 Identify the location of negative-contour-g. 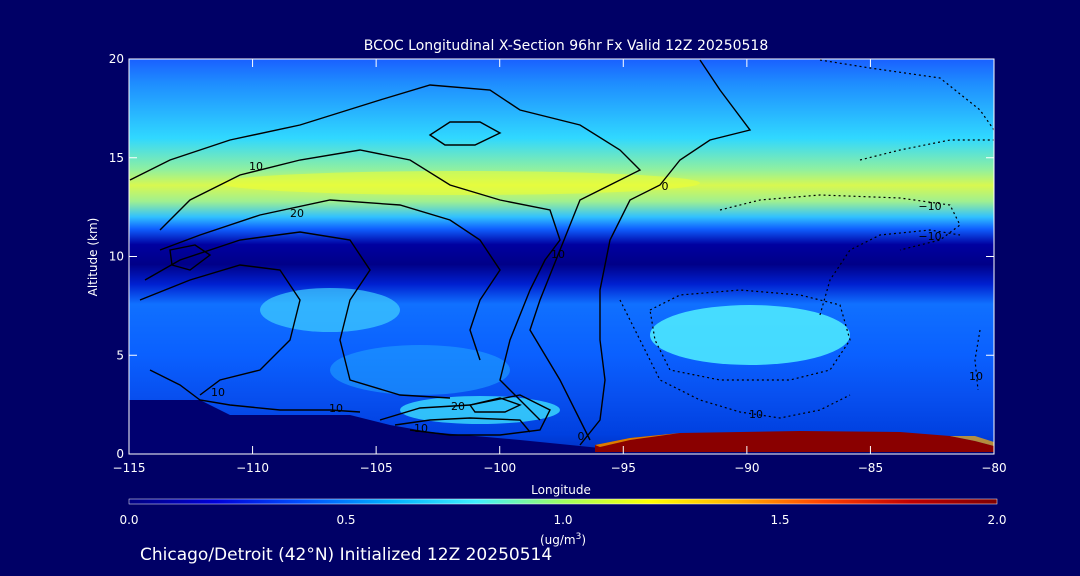
(926, 150).